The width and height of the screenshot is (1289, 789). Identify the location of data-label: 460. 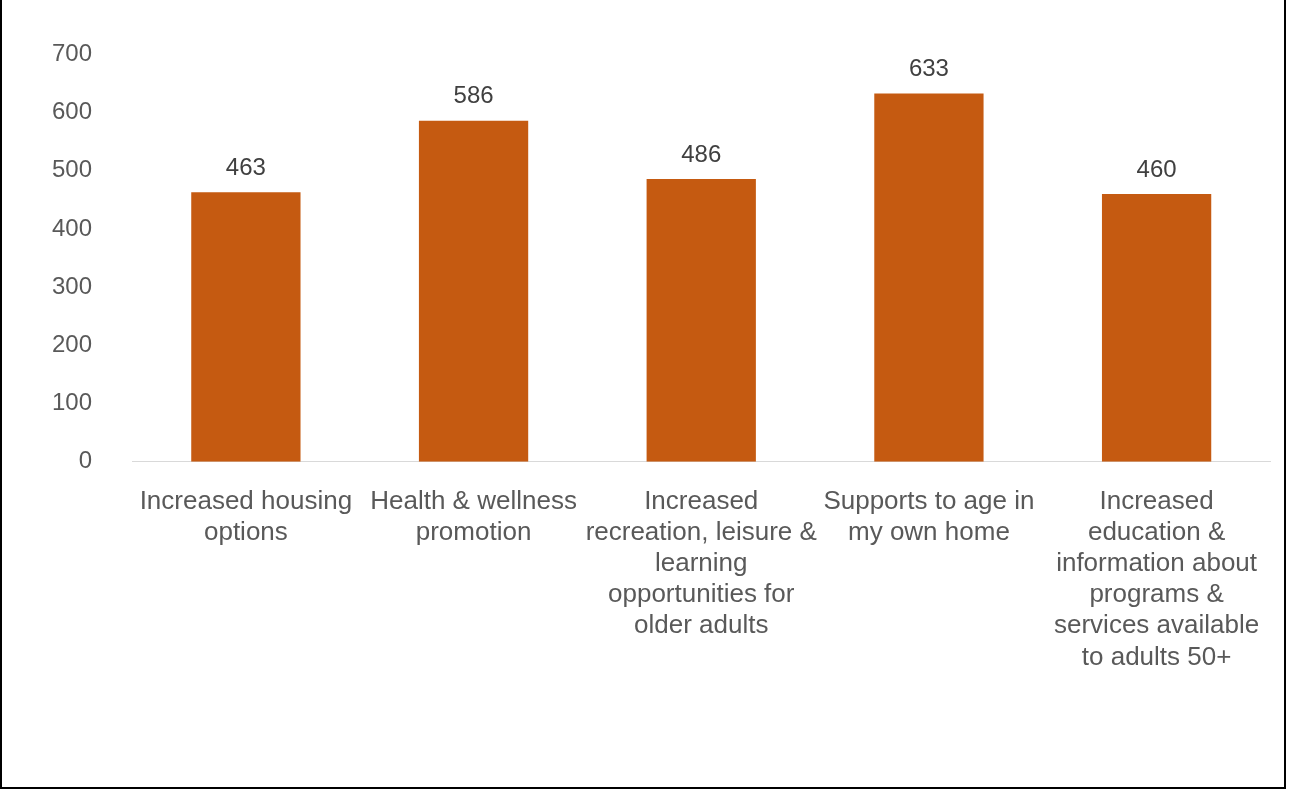
(1156, 168).